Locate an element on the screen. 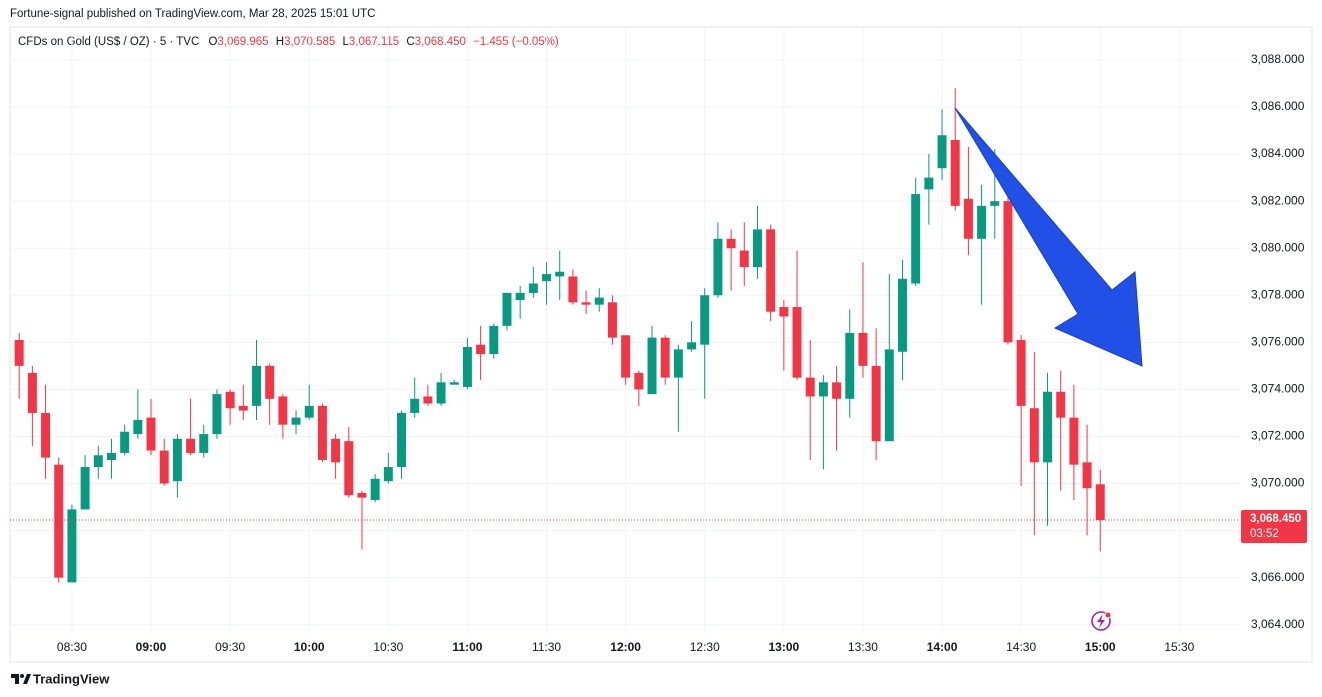 The image size is (1322, 697). countdown-label: 03:52 is located at coordinates (1264, 534).